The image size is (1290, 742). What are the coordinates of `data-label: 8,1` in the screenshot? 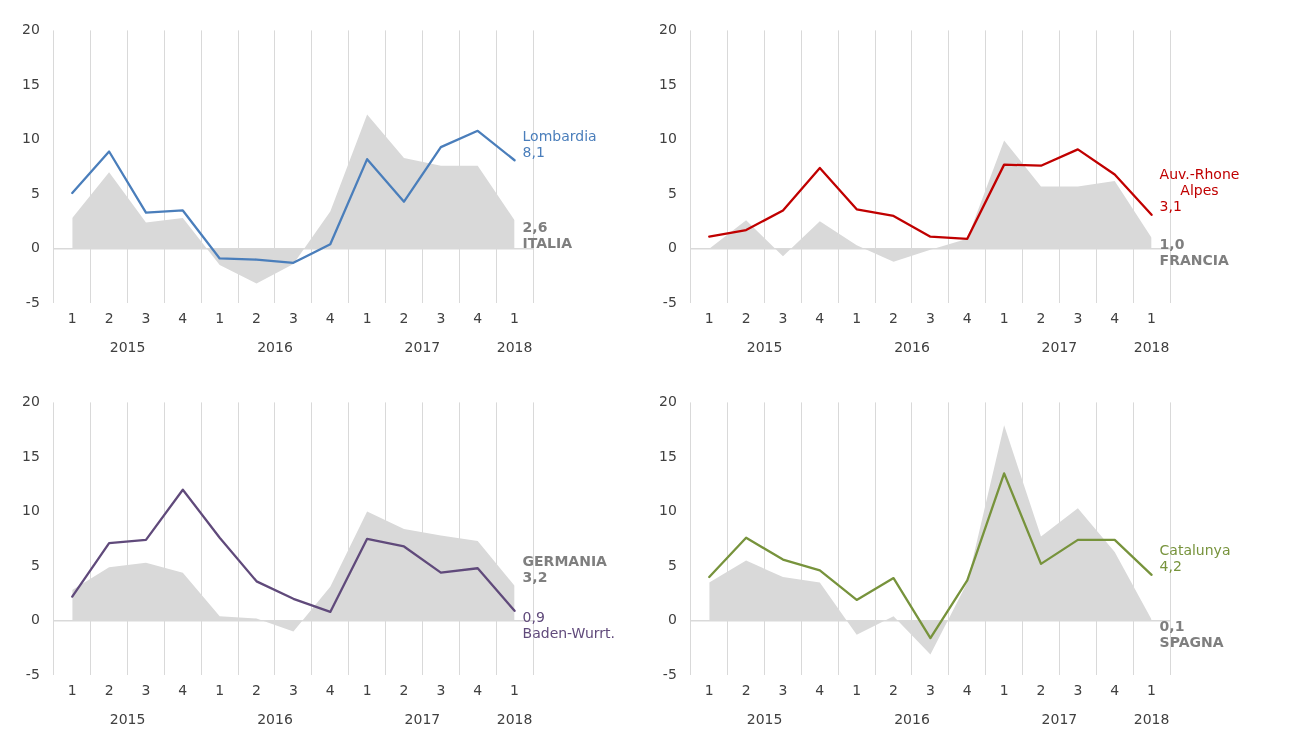 It's located at (533, 151).